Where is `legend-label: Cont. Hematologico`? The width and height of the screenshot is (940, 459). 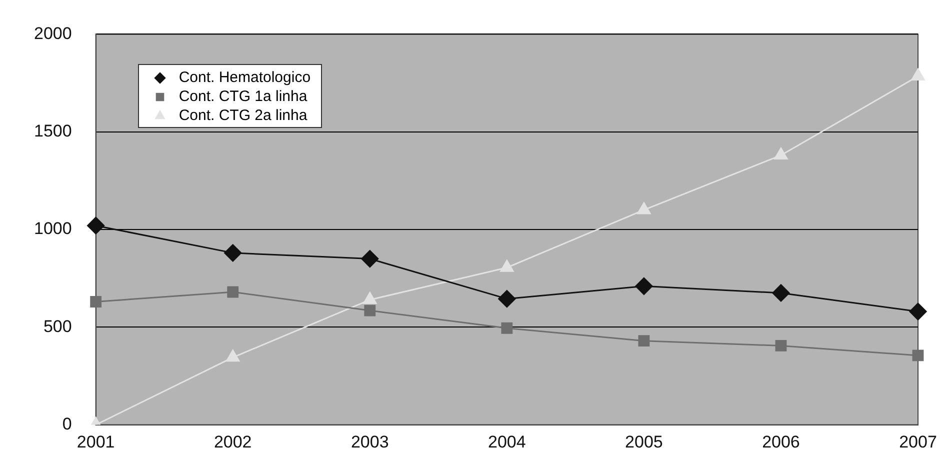 legend-label: Cont. Hematologico is located at coordinates (244, 78).